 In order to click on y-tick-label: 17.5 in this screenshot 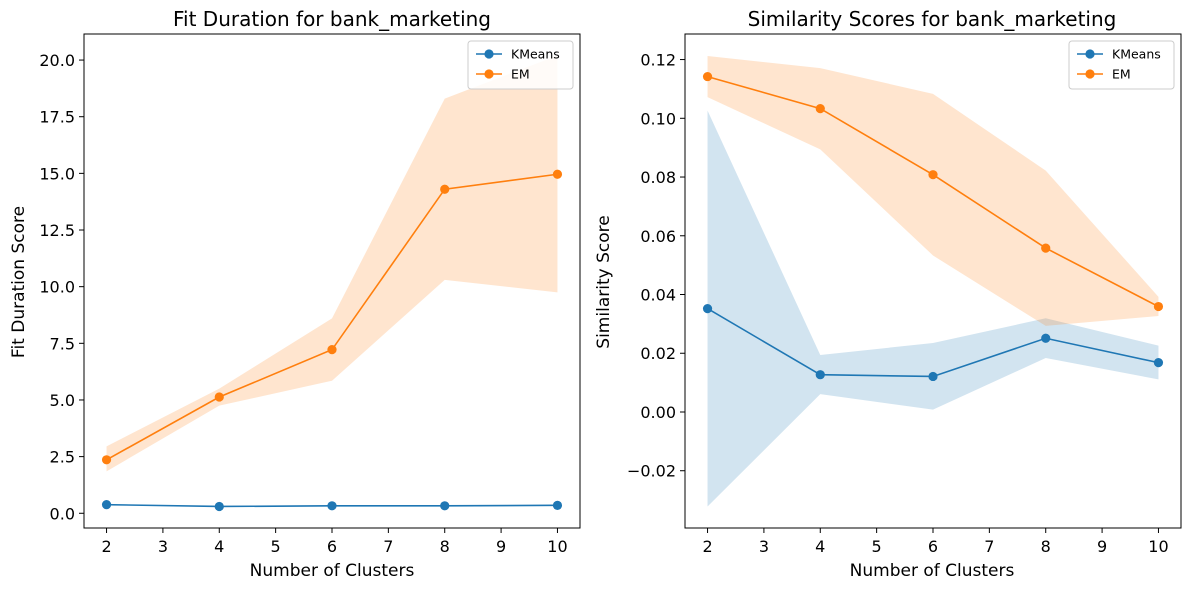, I will do `click(57, 117)`.